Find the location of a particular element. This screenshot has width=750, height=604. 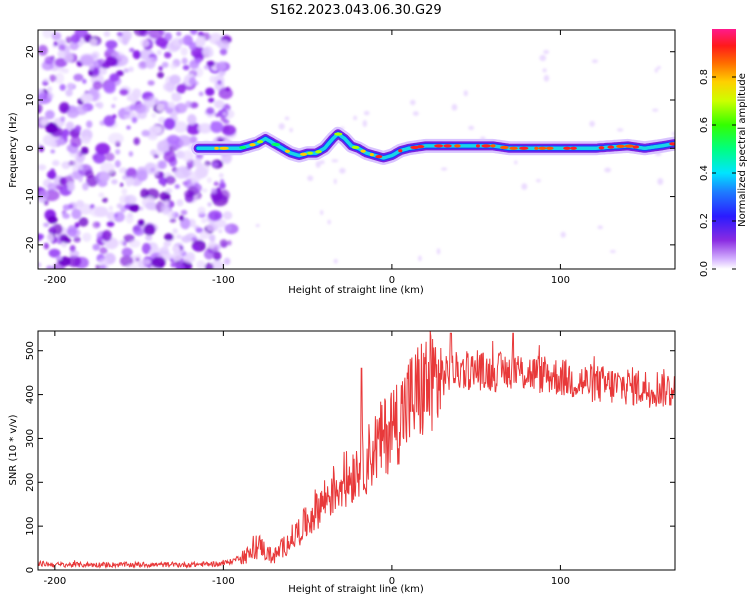

spectrogram-y-tick-label: 20 is located at coordinates (30, 51).